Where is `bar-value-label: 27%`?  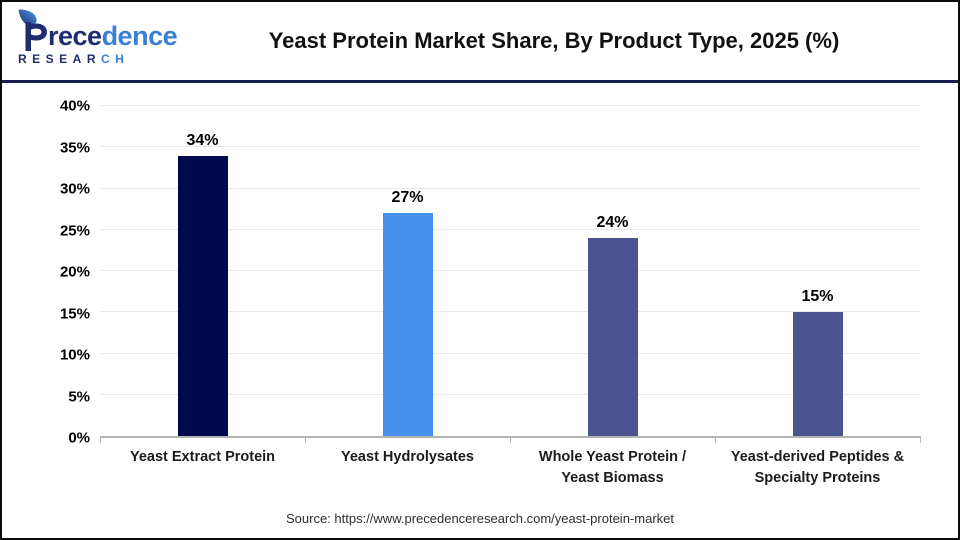
bar-value-label: 27% is located at coordinates (407, 198).